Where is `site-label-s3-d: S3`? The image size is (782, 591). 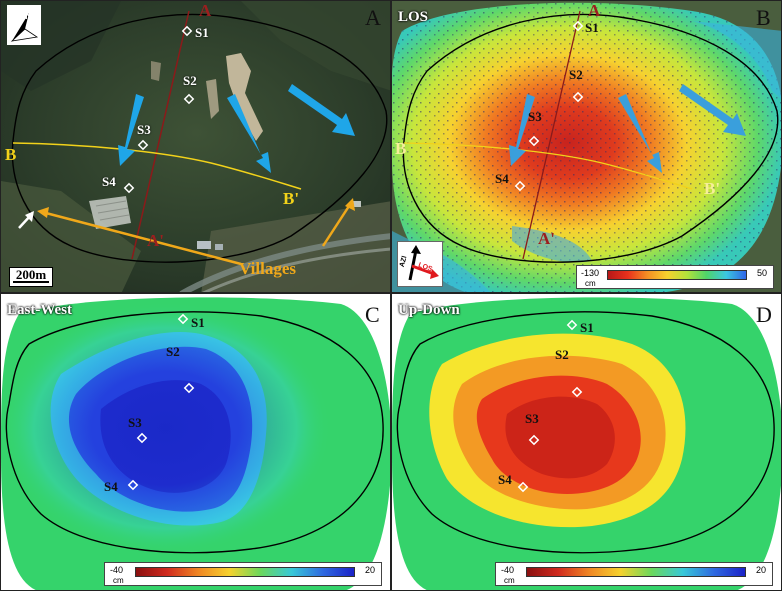
site-label-s3-d: S3 is located at coordinates (532, 418).